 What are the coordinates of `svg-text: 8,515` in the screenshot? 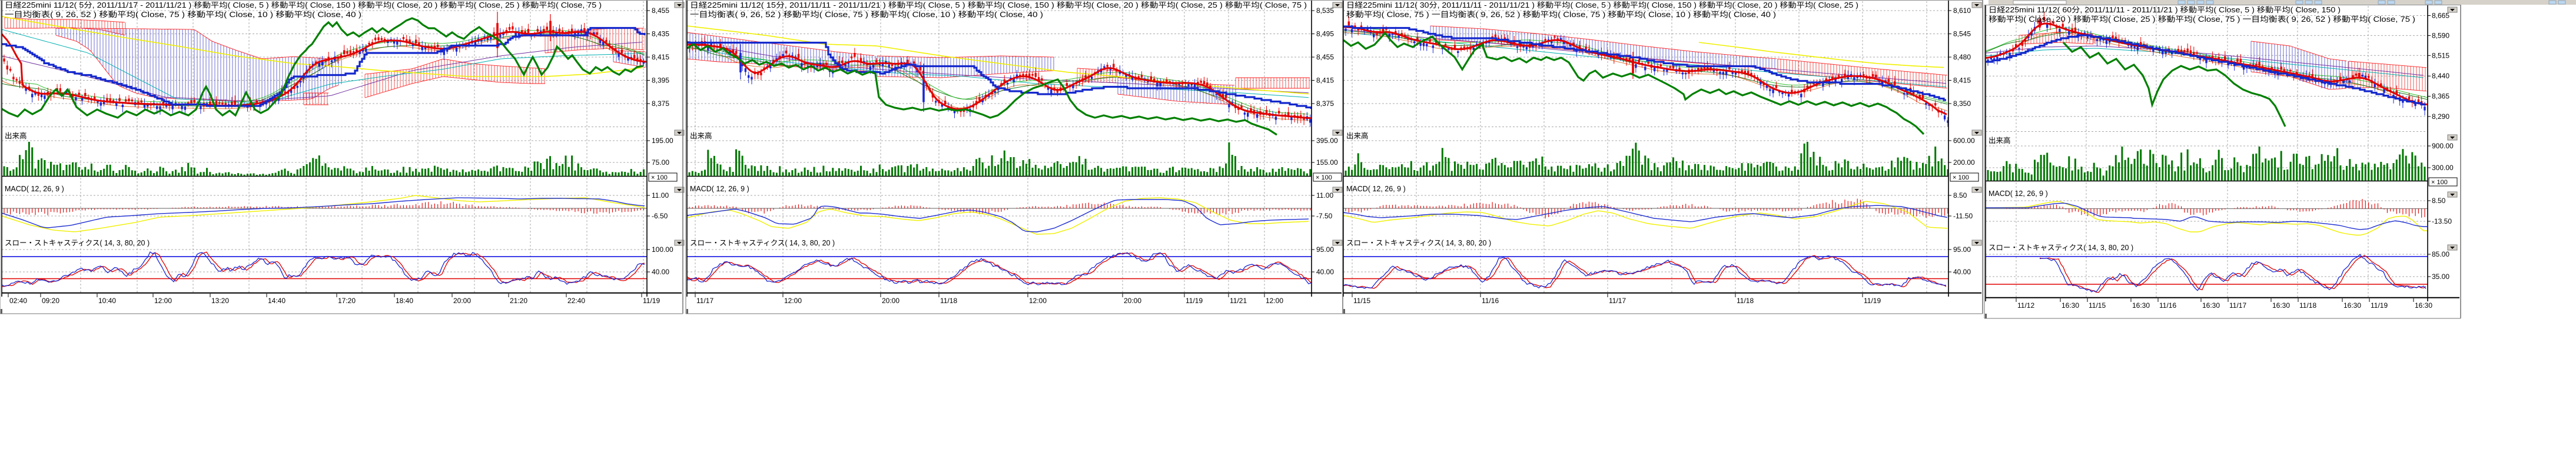 It's located at (2441, 55).